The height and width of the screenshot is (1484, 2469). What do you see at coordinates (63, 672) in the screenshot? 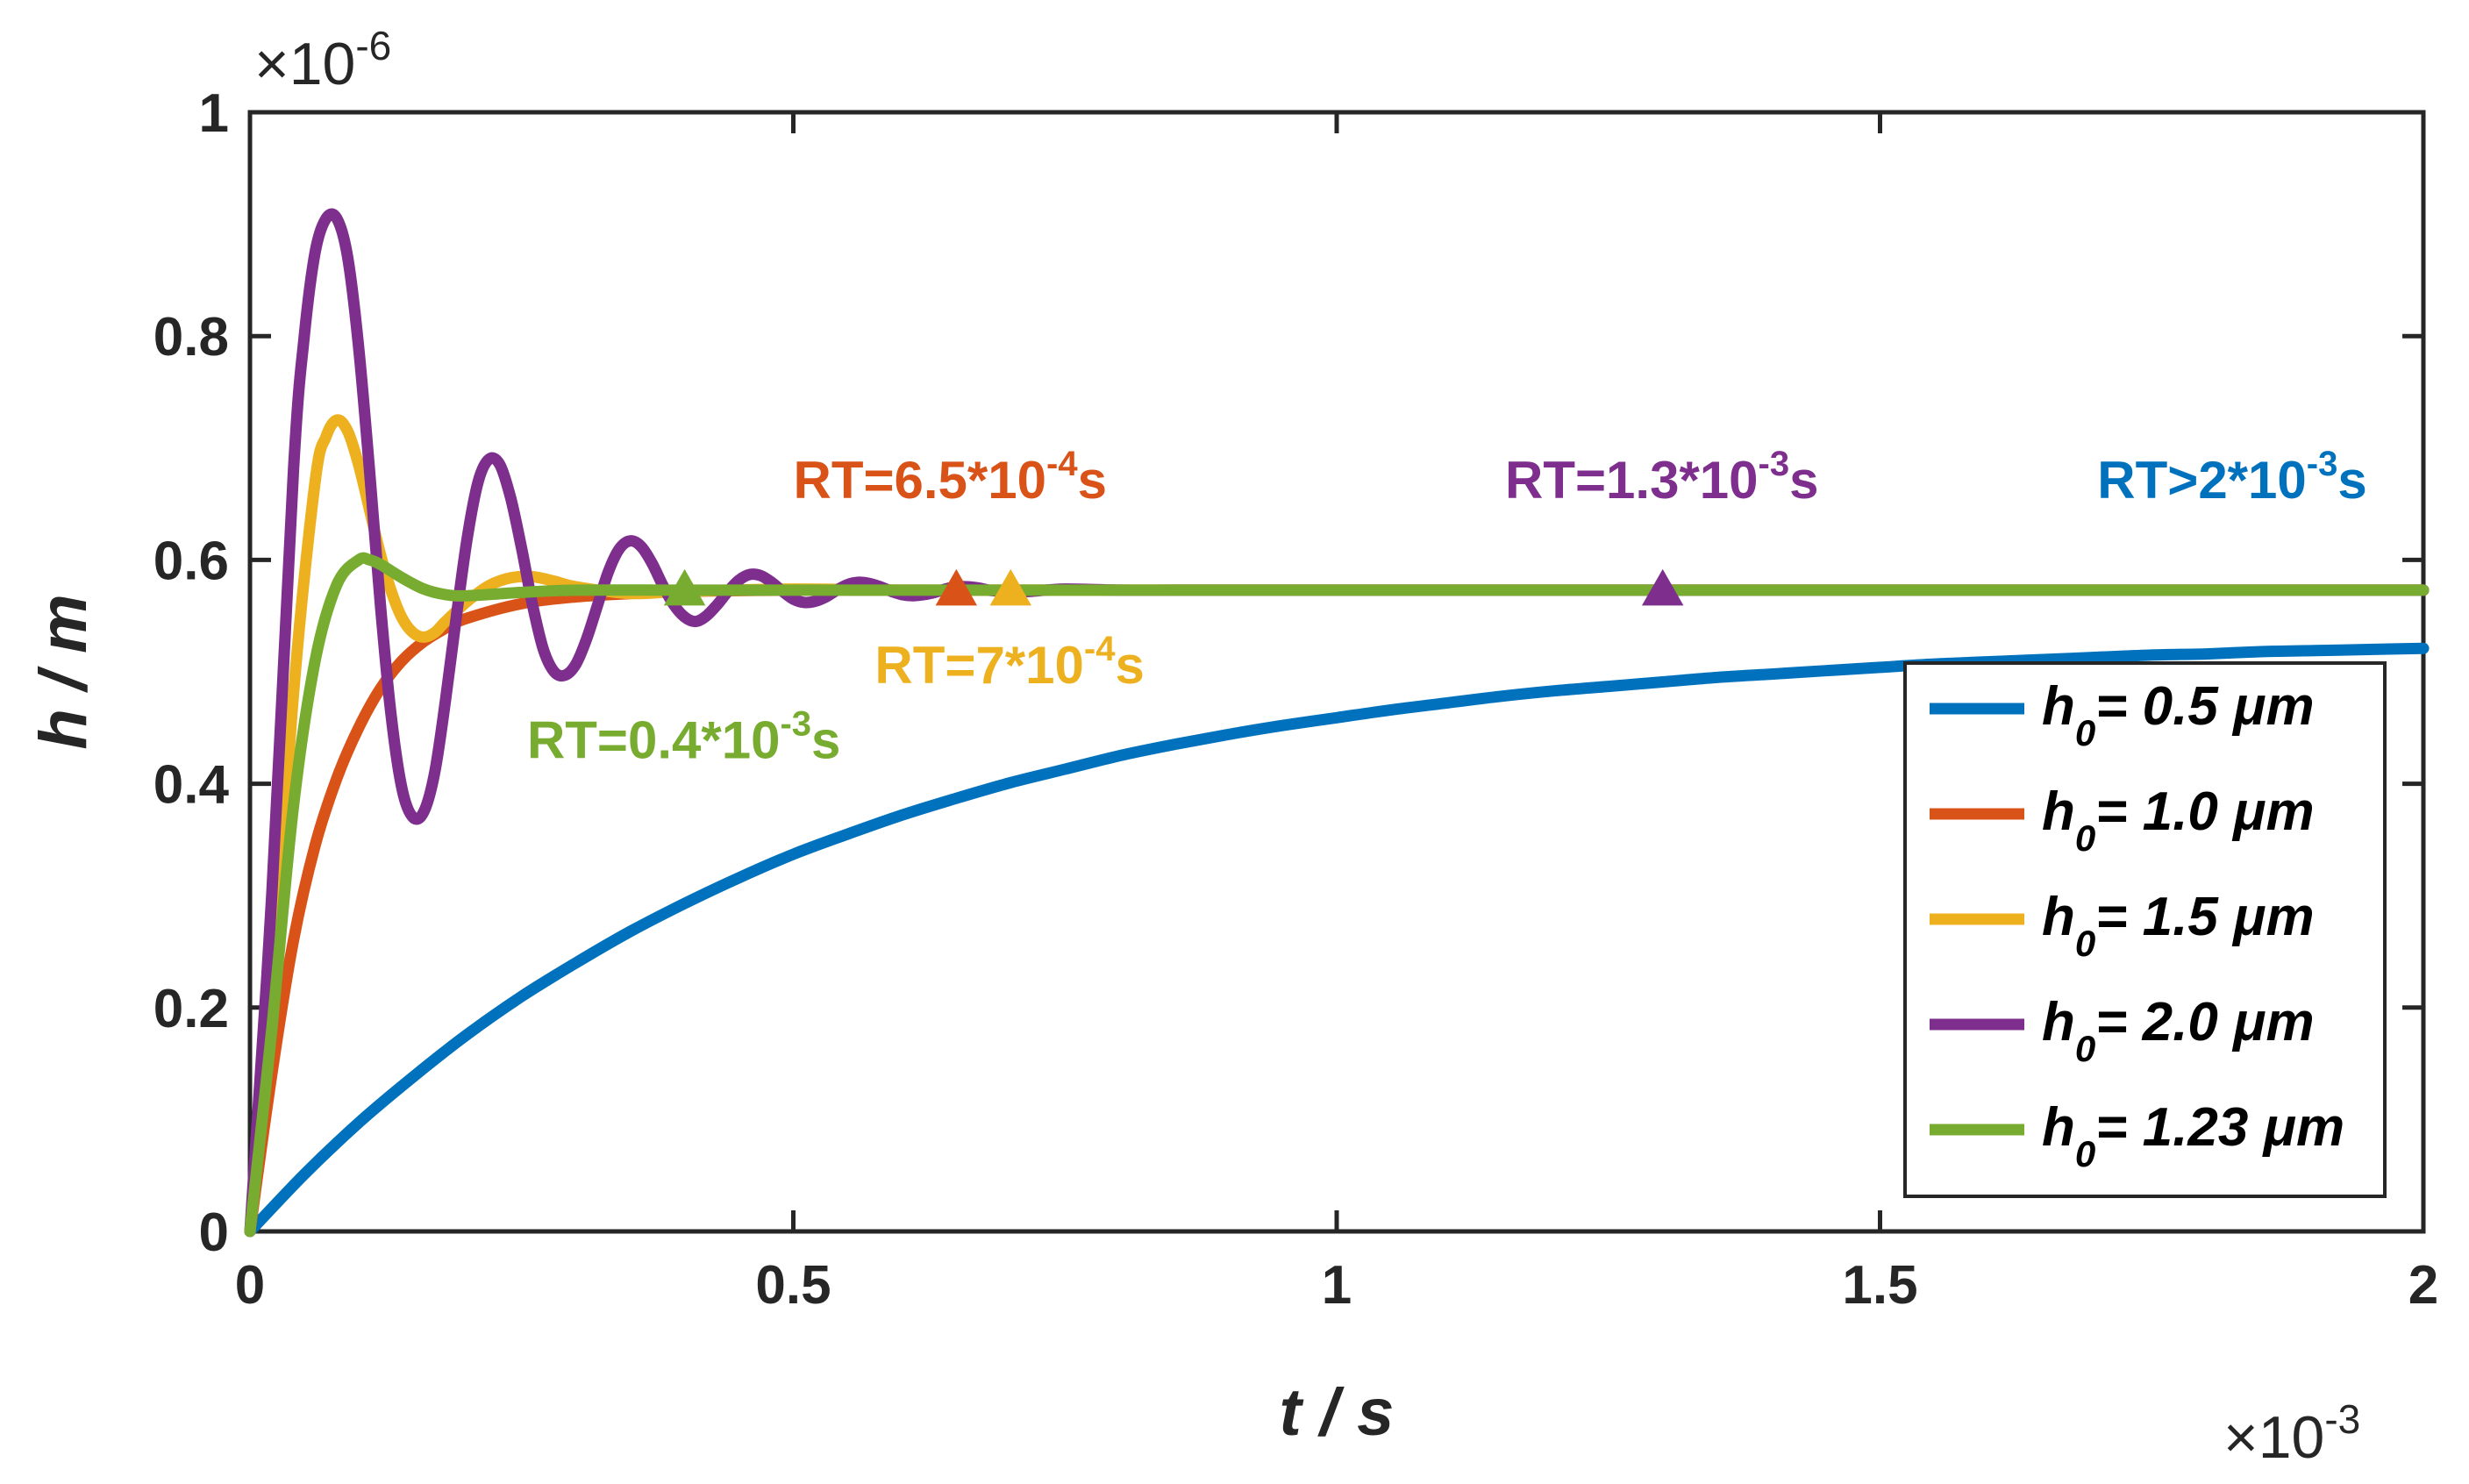
I see `y-axis-label: h / m` at bounding box center [63, 672].